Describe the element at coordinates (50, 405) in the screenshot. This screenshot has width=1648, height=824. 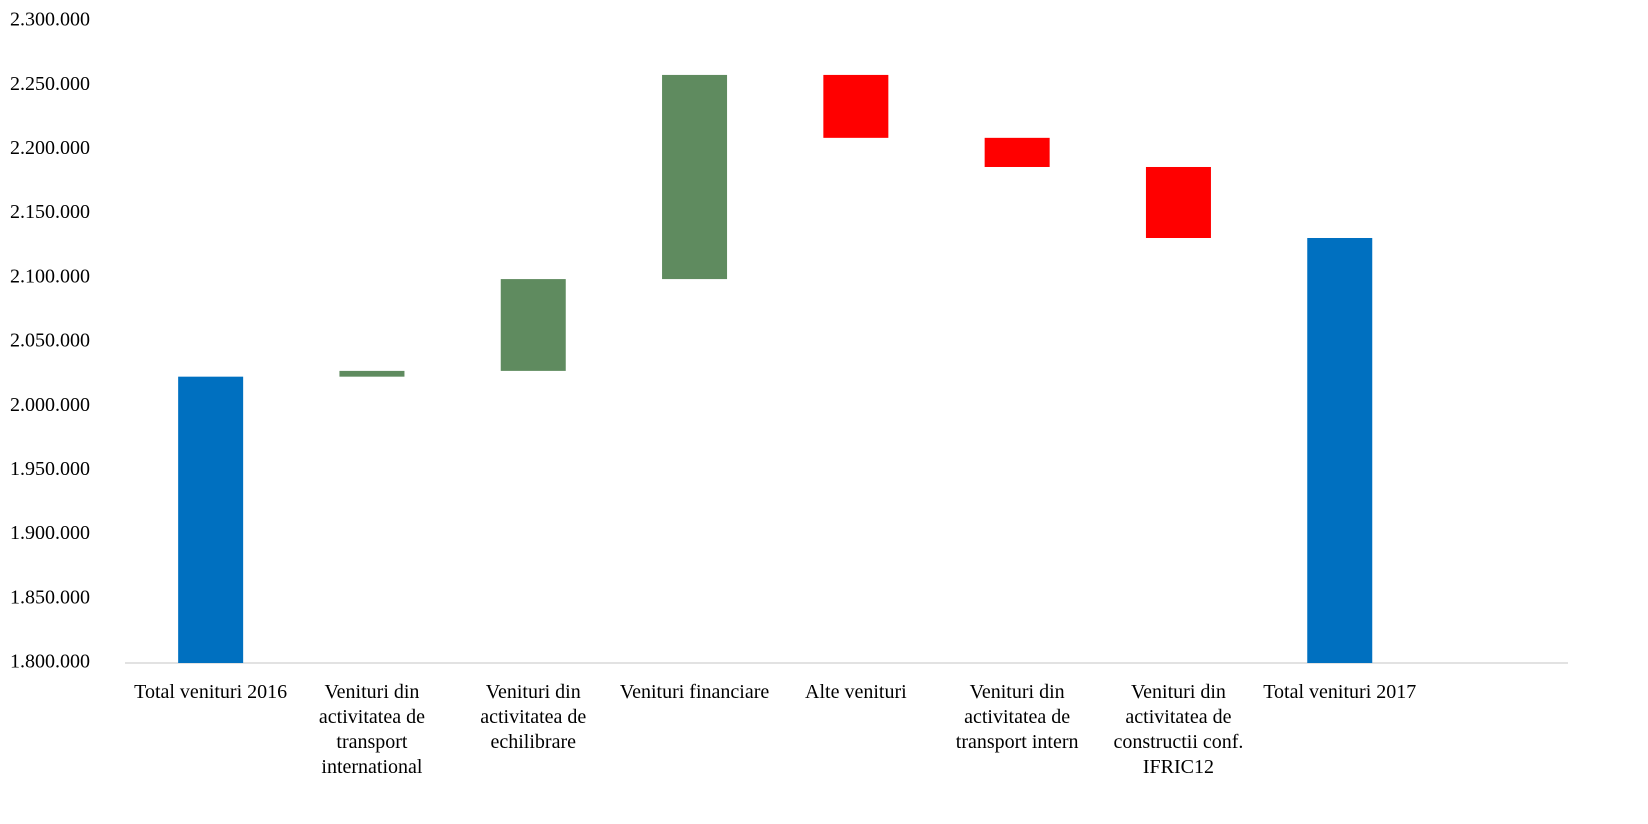
I see `y-tick-label: 2.000.000` at that location.